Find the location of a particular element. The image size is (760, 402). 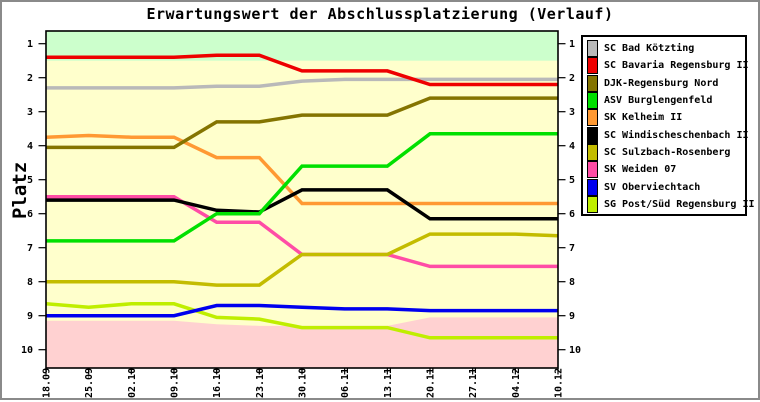

series-line-djk-regensburg-nord is located at coordinates (302, 123).